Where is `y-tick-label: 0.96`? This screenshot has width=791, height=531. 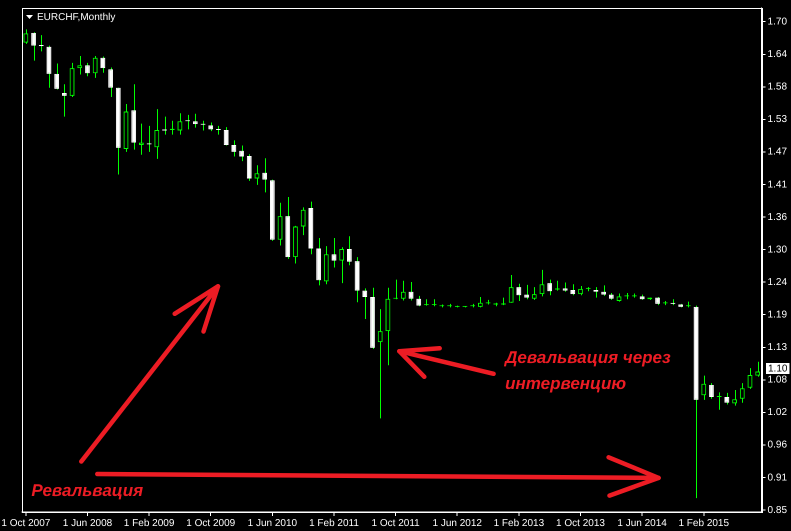
y-tick-label: 0.96 is located at coordinates (778, 445).